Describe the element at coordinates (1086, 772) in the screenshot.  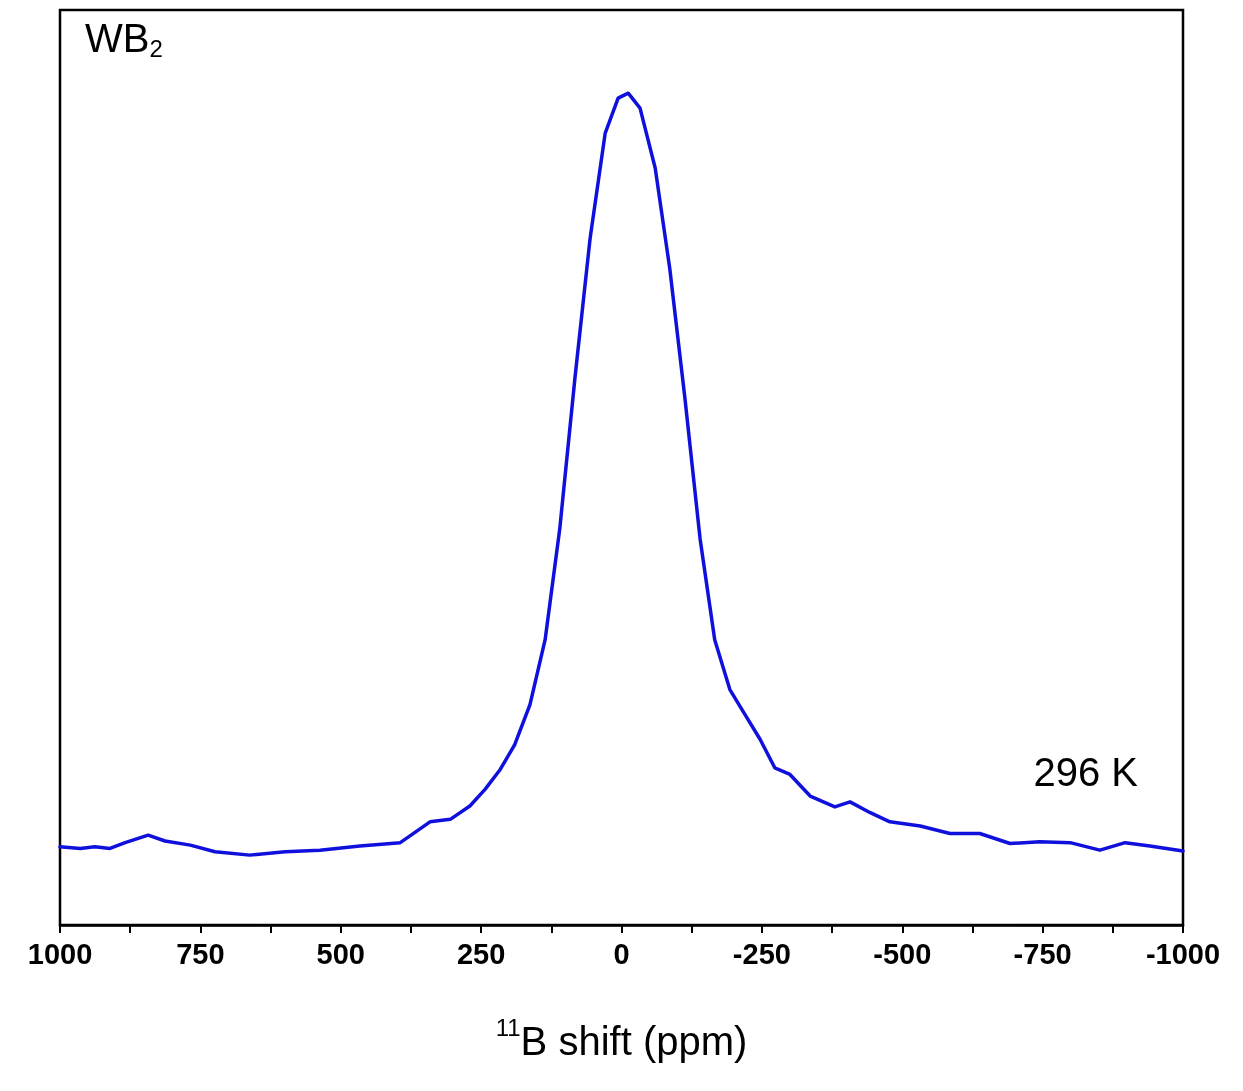
I see `annotation: 296 K` at that location.